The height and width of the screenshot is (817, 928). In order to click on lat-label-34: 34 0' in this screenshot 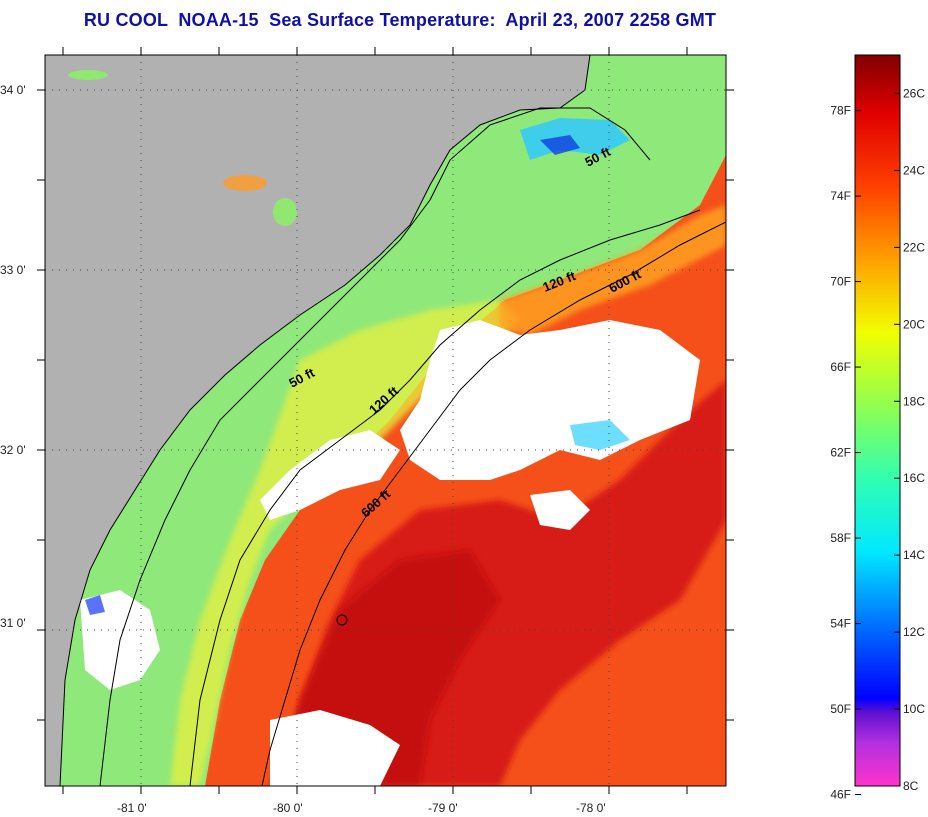, I will do `click(13, 90)`.